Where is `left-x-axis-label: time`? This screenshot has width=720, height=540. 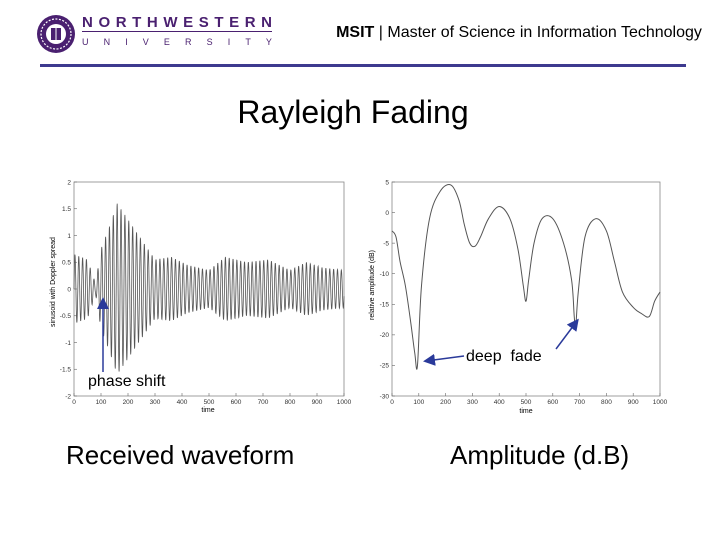
left-x-axis-label: time is located at coordinates (207, 410).